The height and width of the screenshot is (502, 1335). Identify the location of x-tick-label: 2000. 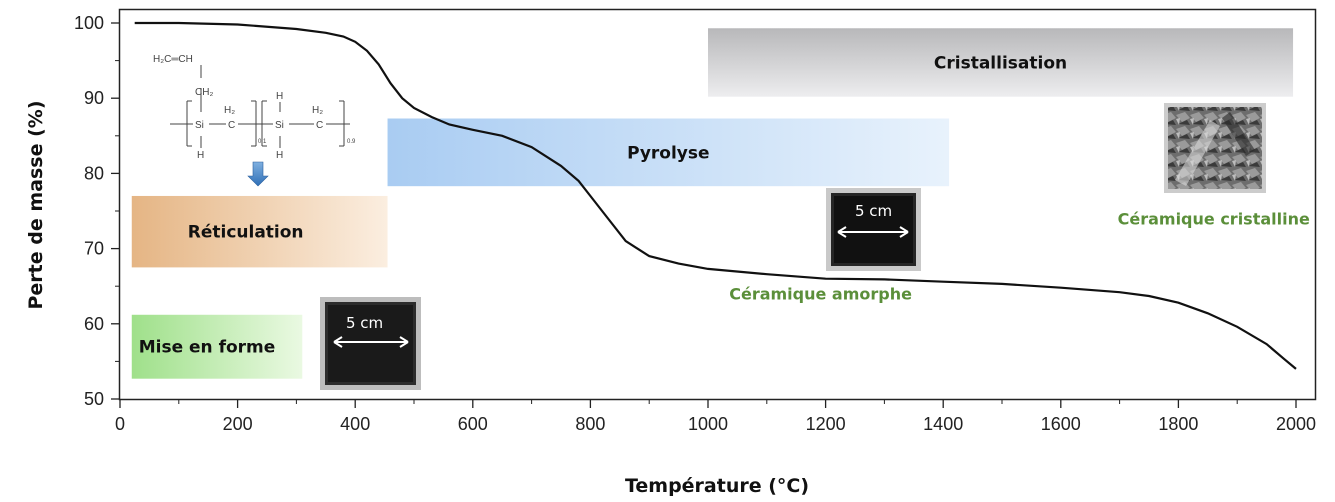
(1296, 424).